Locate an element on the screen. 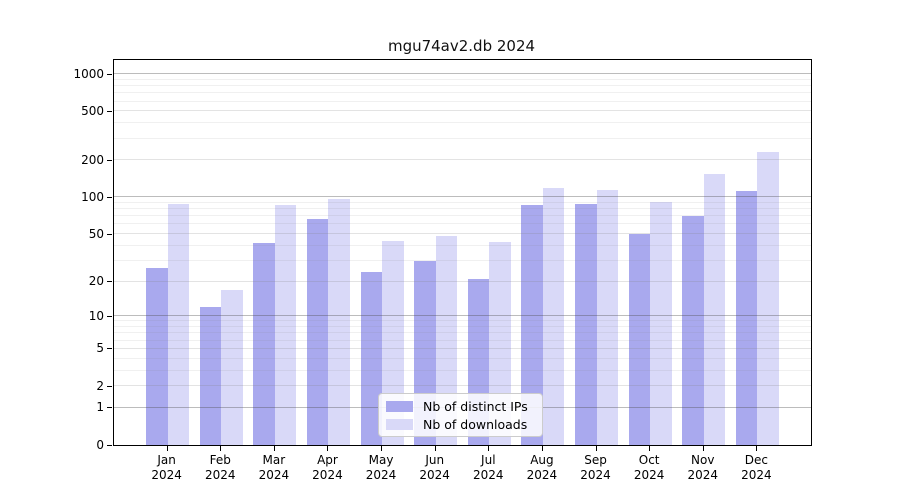 The height and width of the screenshot is (500, 900). y-axis-tick-label: 100 is located at coordinates (92, 196).